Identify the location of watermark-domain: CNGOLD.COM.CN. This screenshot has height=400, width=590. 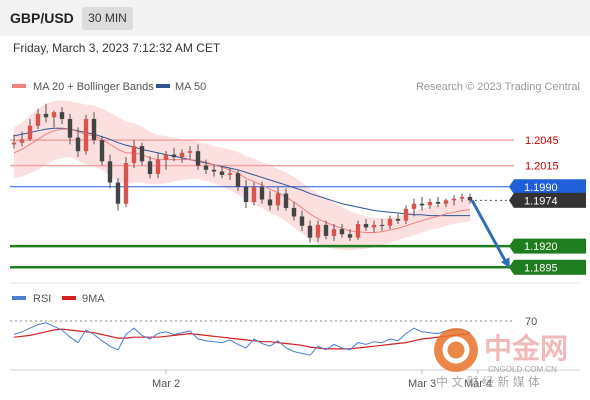
(522, 369).